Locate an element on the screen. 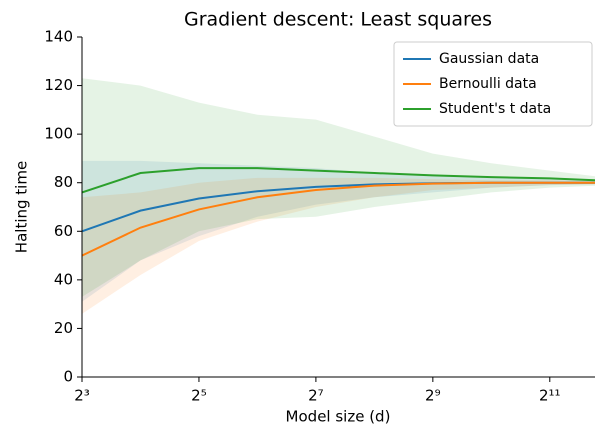 This screenshot has height=428, width=595. y-axis-label: Halting time is located at coordinates (22, 207).